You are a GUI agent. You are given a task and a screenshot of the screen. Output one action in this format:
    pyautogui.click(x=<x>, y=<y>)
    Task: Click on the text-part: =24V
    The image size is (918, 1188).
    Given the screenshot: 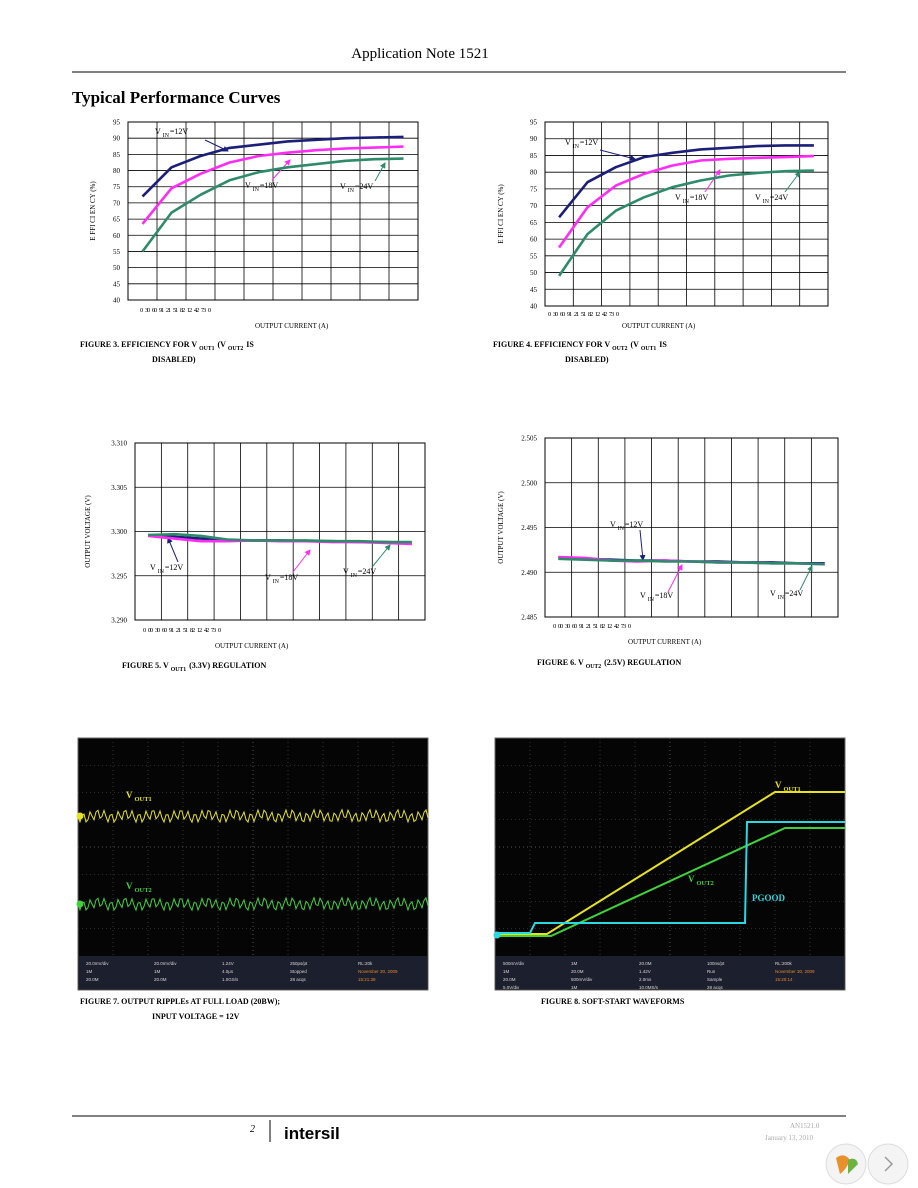 What is the action you would take?
    pyautogui.click(x=794, y=593)
    